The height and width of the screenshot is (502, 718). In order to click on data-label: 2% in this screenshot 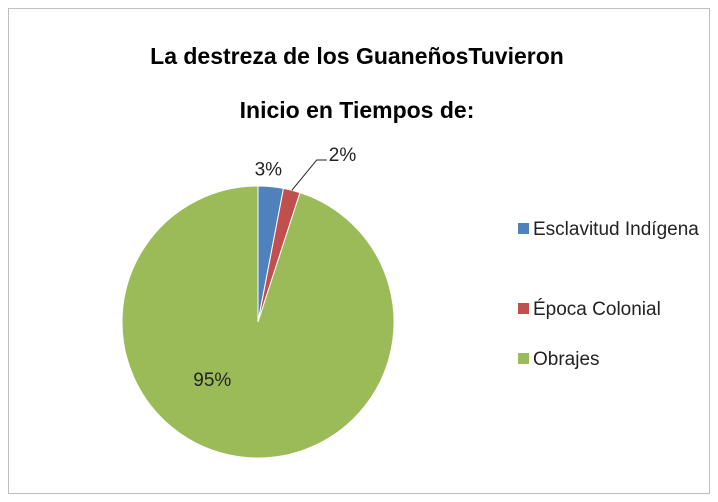, I will do `click(343, 155)`.